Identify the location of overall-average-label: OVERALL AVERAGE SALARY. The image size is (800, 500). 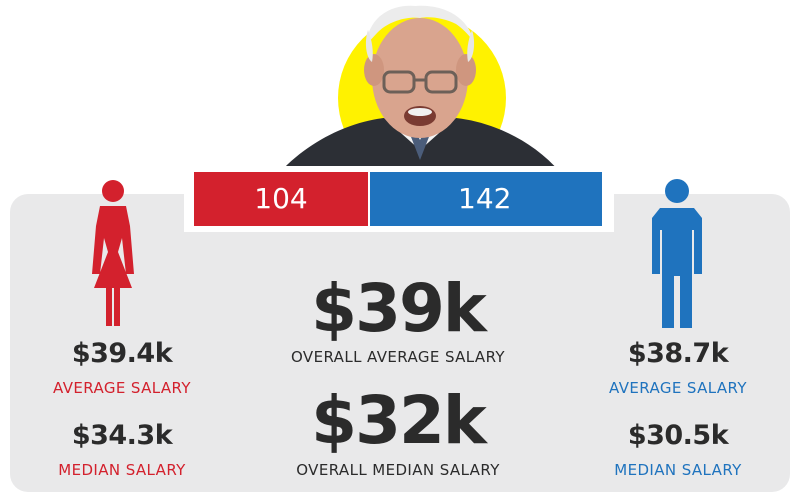
(397, 357).